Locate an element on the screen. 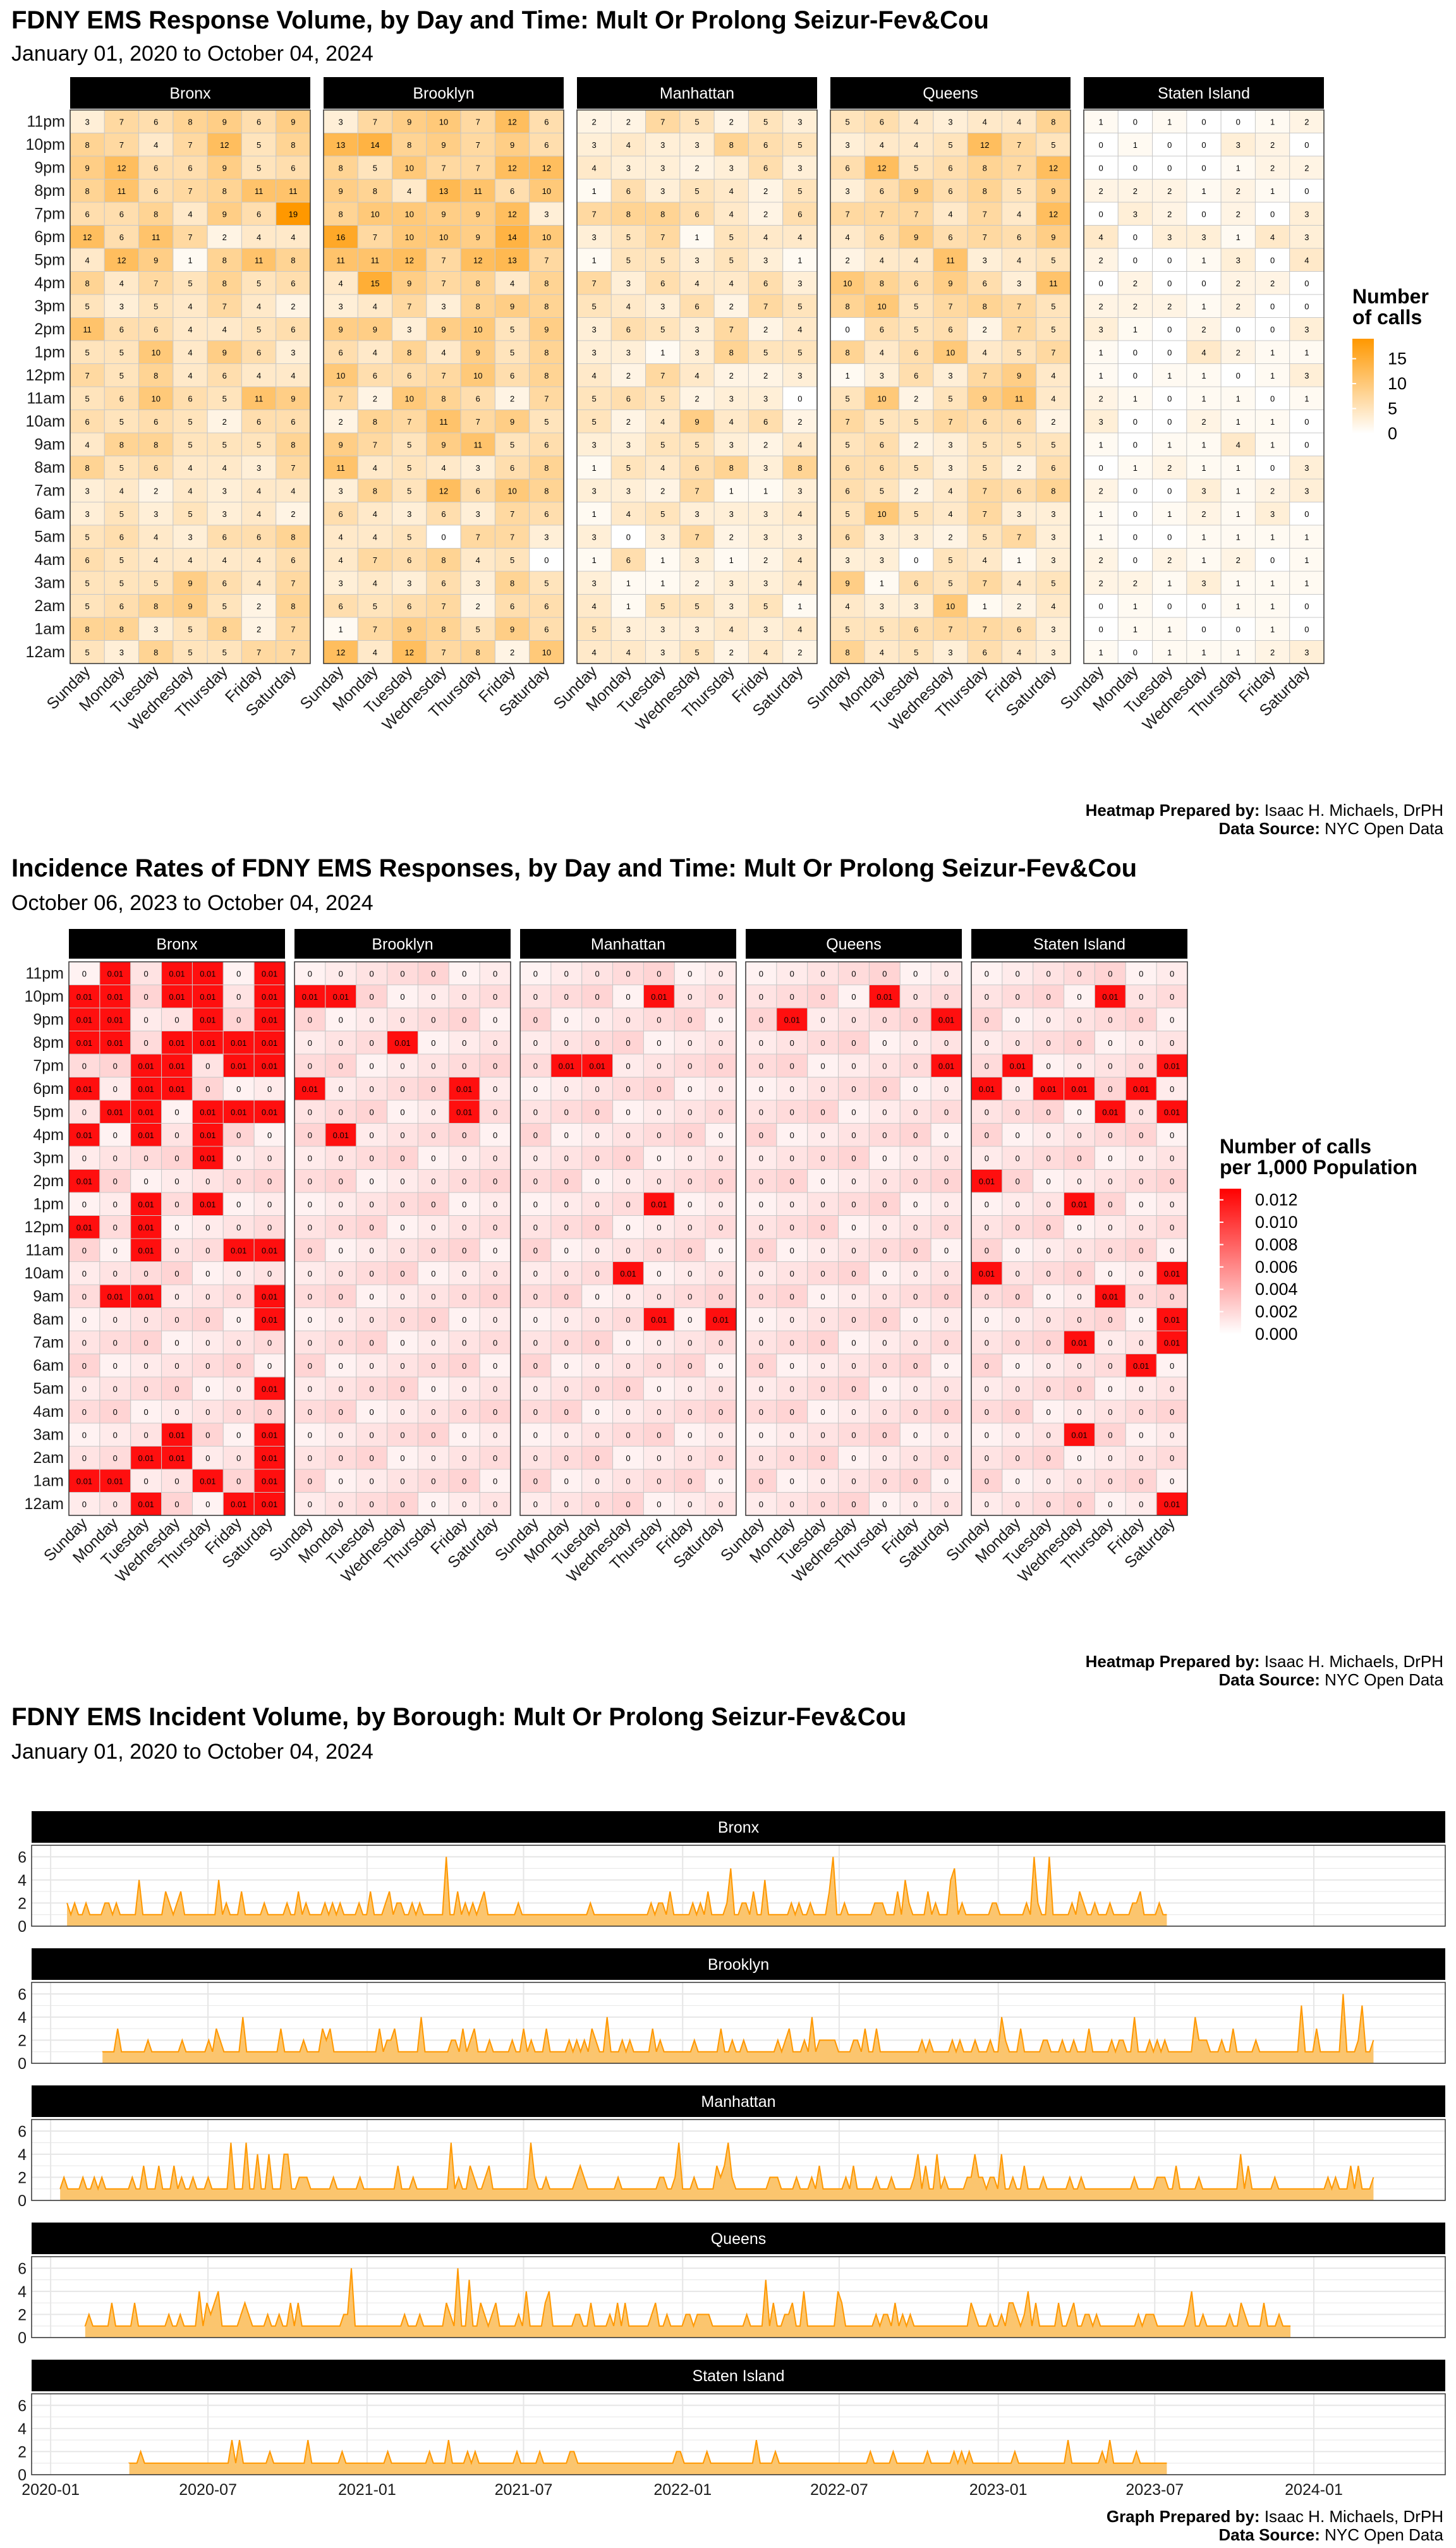 Image resolution: width=1456 pixels, height=2548 pixels. source-label: Data Source: is located at coordinates (1269, 2534).